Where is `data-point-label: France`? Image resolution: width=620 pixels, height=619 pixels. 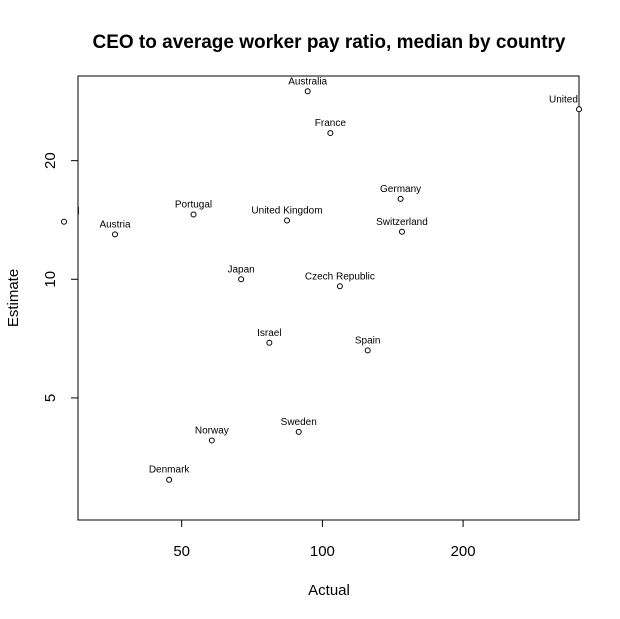
data-point-label: France is located at coordinates (331, 123).